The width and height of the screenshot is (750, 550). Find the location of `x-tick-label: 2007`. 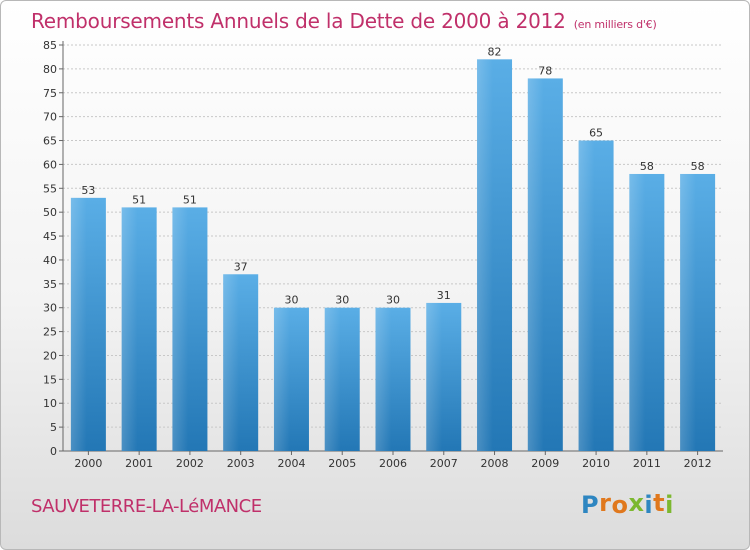

x-tick-label: 2007 is located at coordinates (444, 463).